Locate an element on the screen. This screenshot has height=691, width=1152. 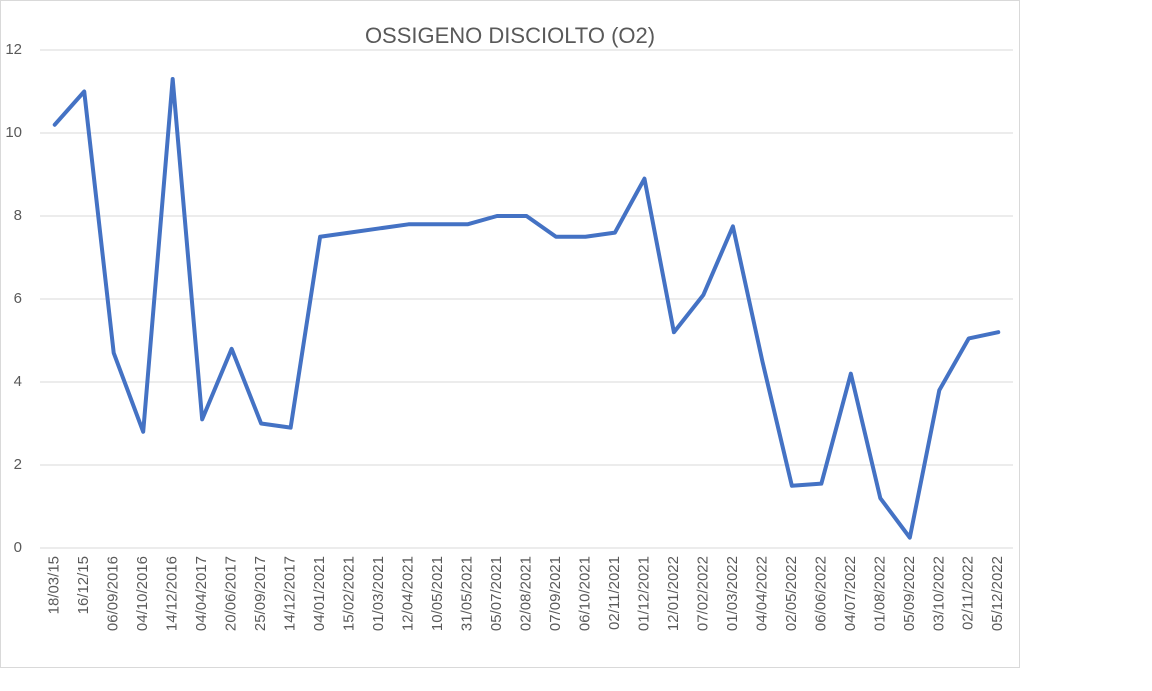
x-tick-label: 06/10/2021 is located at coordinates (584, 593).